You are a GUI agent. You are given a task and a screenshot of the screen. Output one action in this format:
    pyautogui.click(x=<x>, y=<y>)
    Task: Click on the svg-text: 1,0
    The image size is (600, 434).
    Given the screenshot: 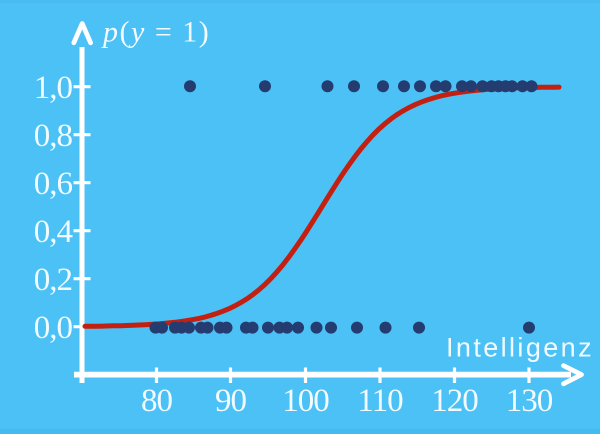 What is the action you would take?
    pyautogui.click(x=53, y=88)
    